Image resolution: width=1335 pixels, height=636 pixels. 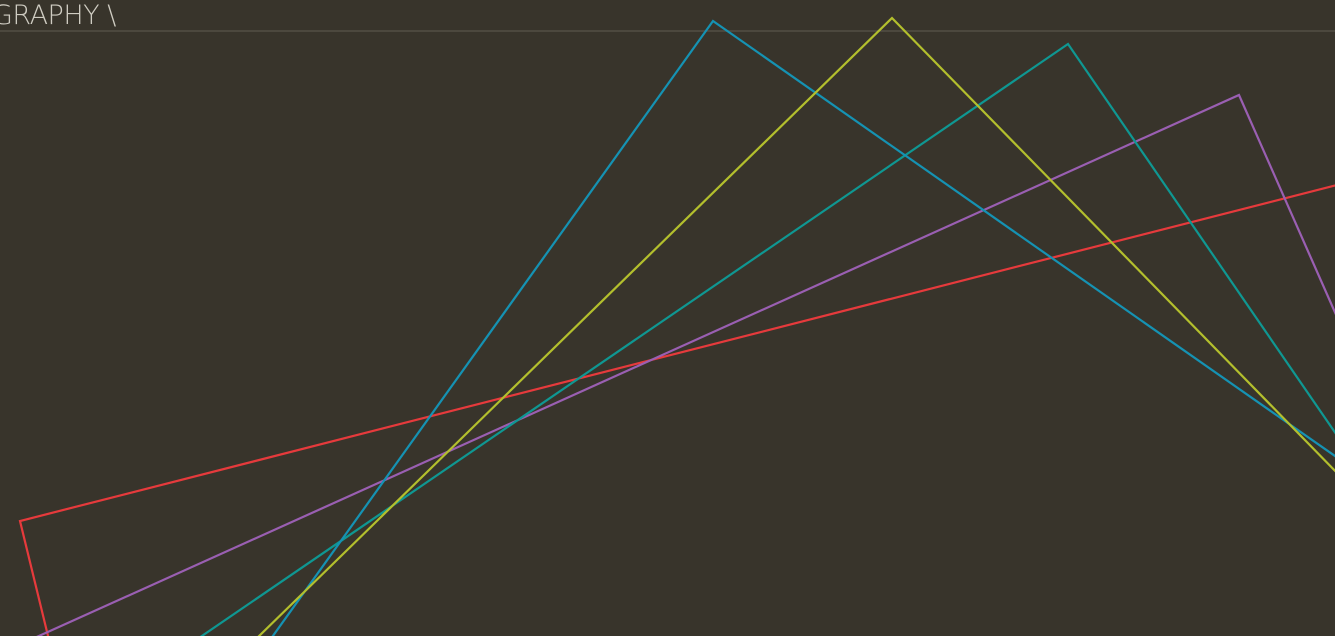 What do you see at coordinates (58, 15) in the screenshot?
I see `section-heading: GRAPHY \` at bounding box center [58, 15].